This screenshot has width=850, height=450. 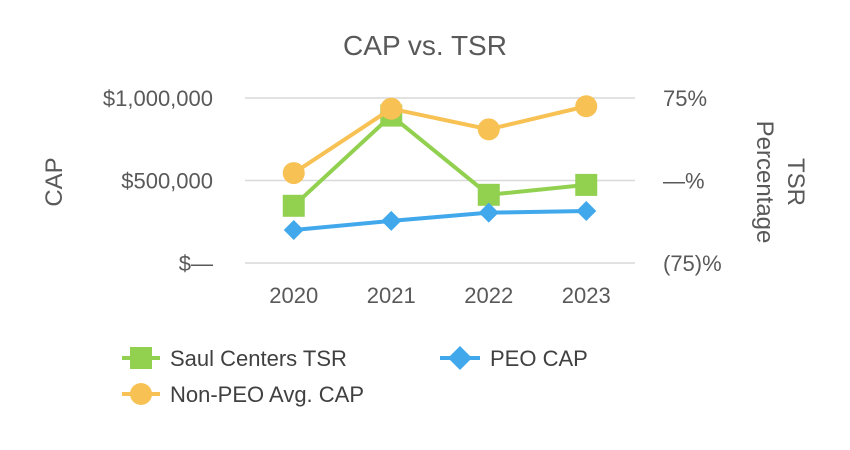 What do you see at coordinates (586, 295) in the screenshot?
I see `x-tick-label: 2023` at bounding box center [586, 295].